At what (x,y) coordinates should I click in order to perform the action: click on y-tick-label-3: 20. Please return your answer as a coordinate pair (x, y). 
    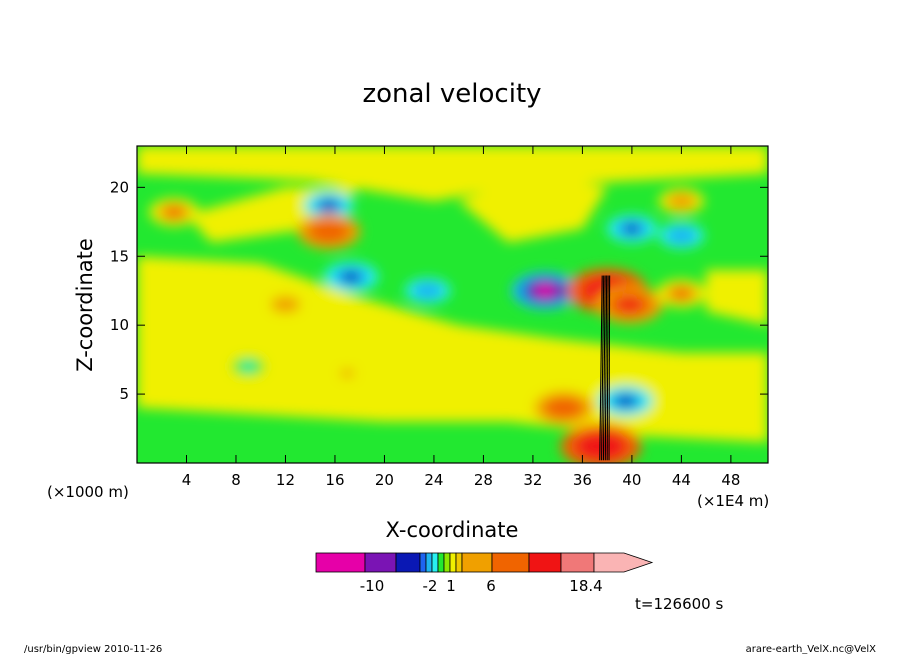
    Looking at the image, I should click on (119, 187).